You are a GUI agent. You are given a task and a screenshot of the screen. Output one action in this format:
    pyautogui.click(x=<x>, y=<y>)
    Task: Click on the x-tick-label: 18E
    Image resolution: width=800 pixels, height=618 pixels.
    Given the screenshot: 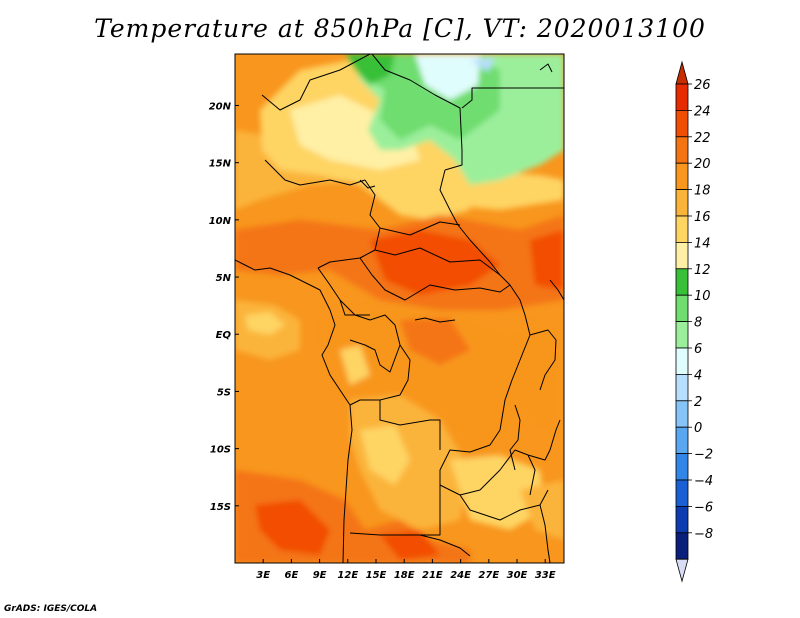 What is the action you would take?
    pyautogui.click(x=404, y=575)
    